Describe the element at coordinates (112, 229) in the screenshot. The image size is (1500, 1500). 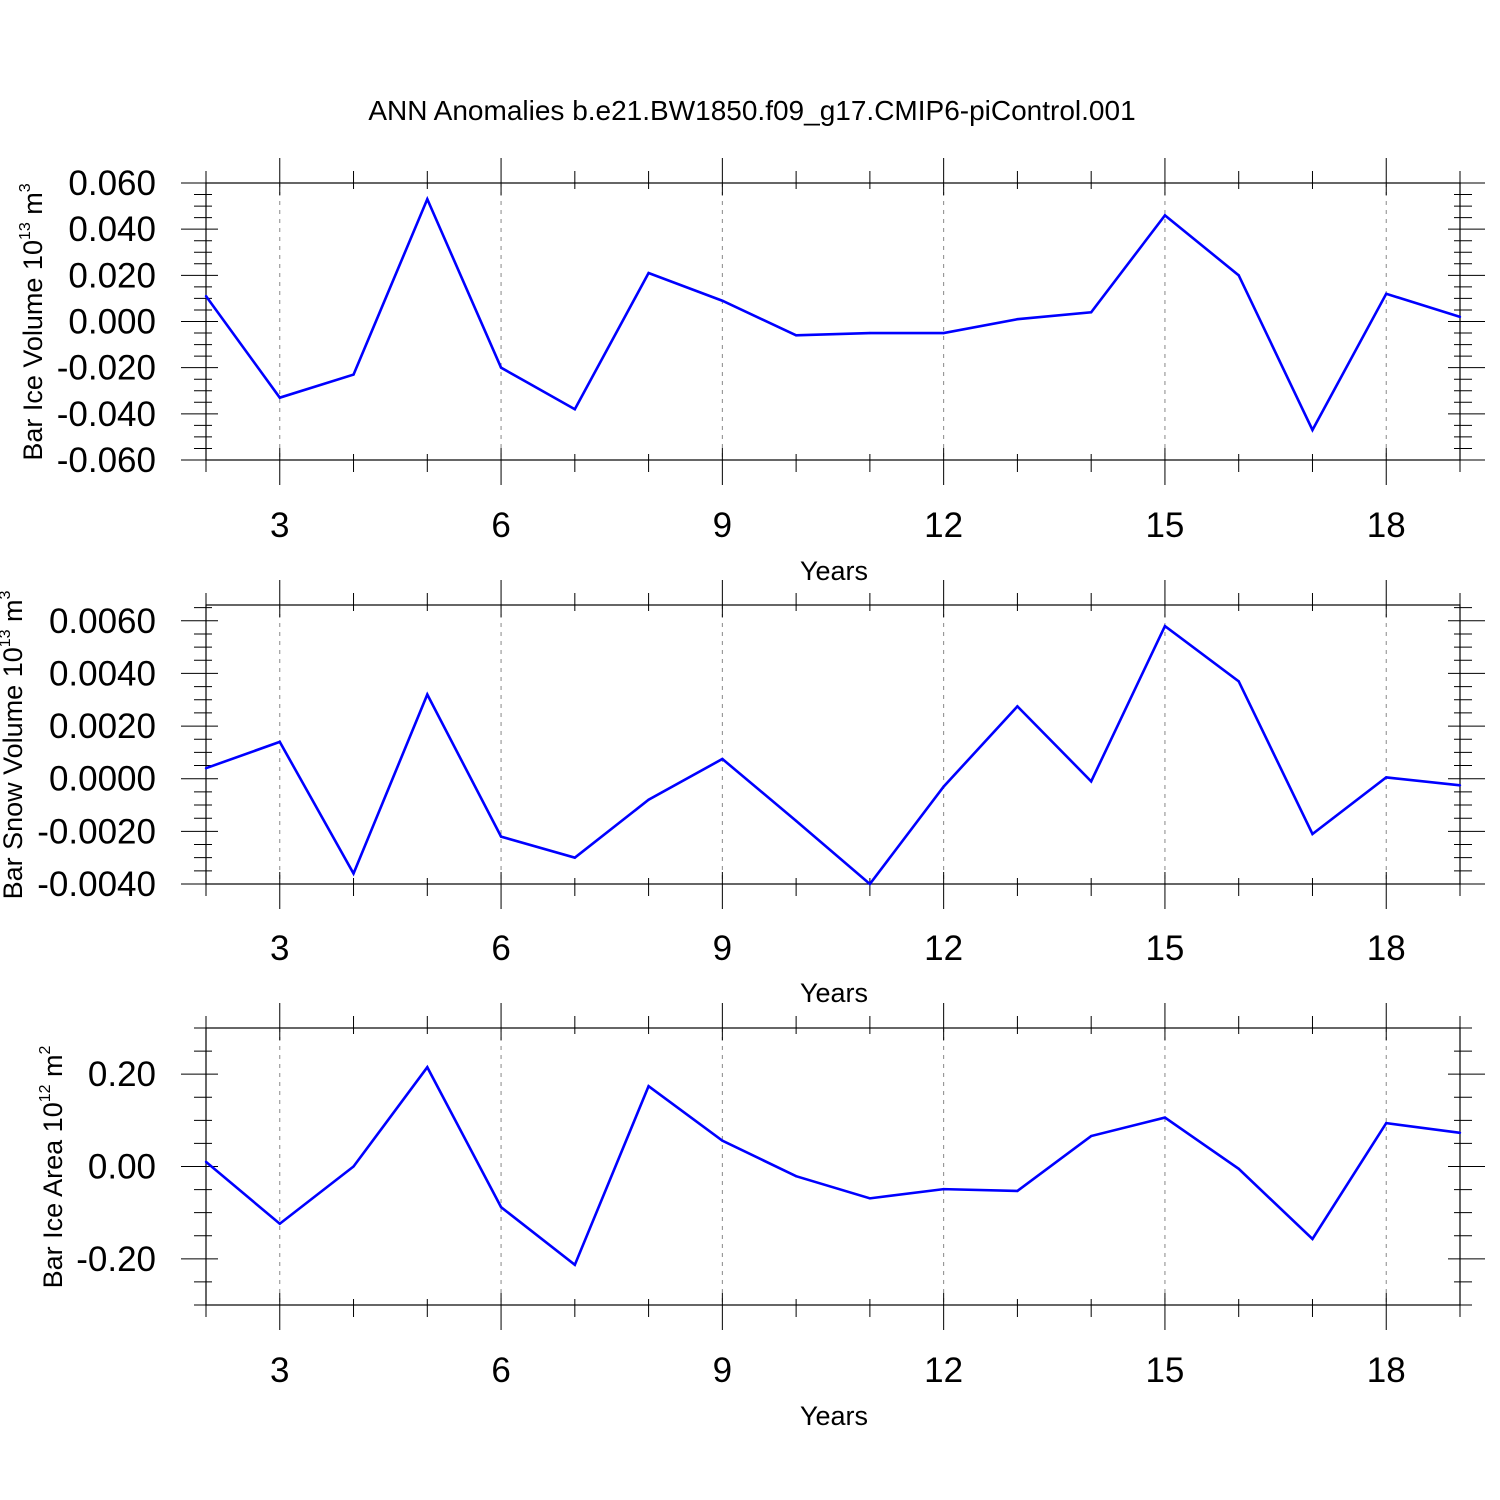
I see `y-tick-label: 0.040` at that location.